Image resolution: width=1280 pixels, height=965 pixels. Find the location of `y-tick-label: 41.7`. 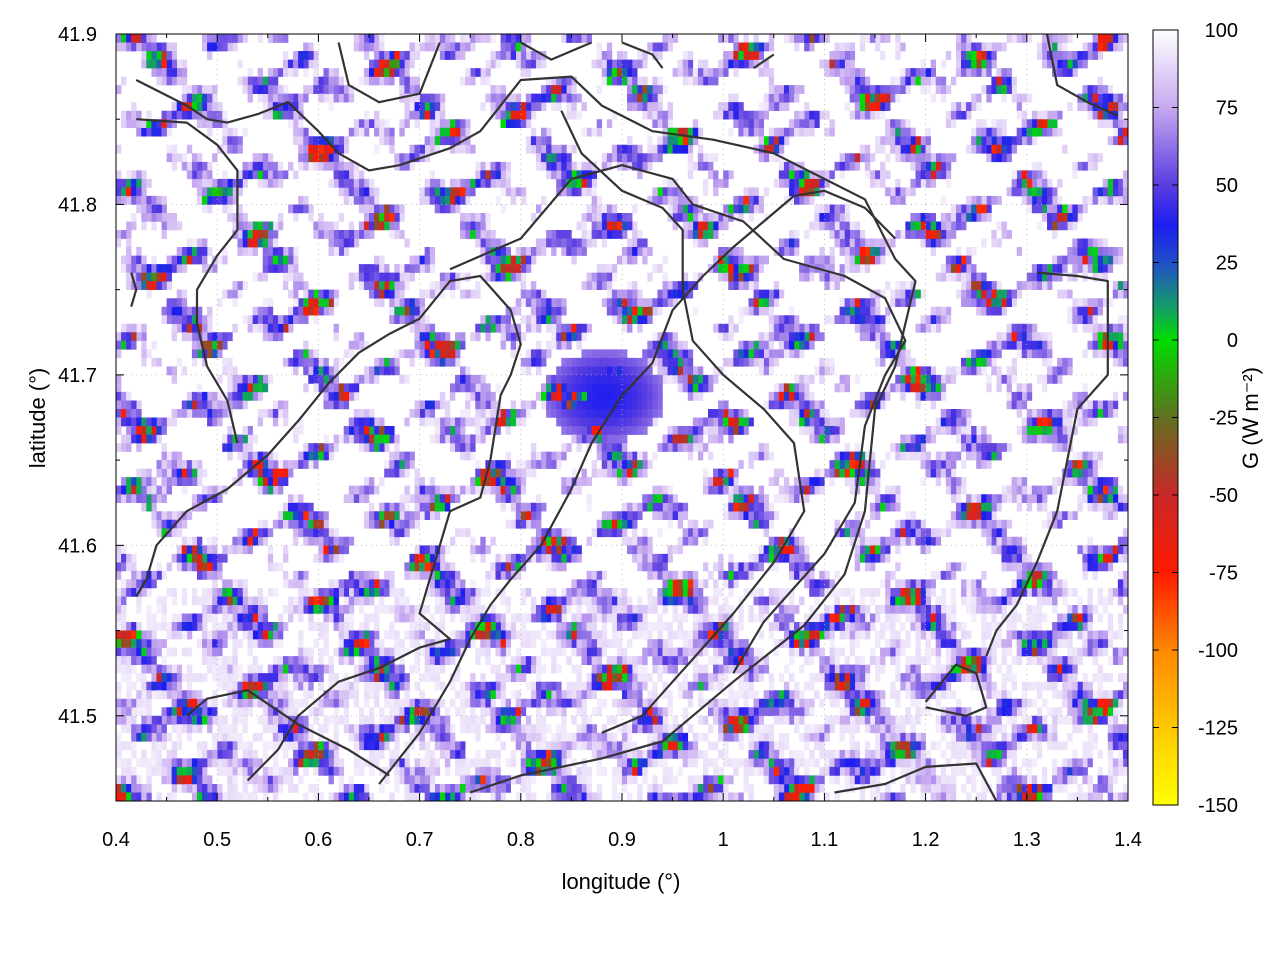

y-tick-label: 41.7 is located at coordinates (77, 376).